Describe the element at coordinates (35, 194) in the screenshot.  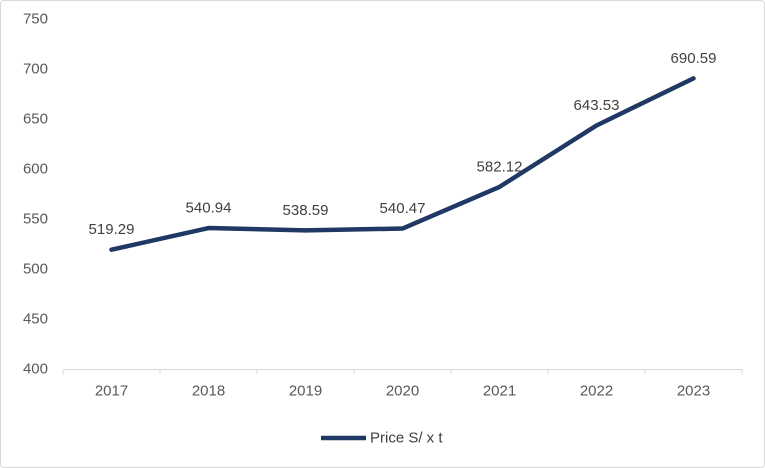
I see `y-axis: 400 450 500 550 600 650 700 750` at that location.